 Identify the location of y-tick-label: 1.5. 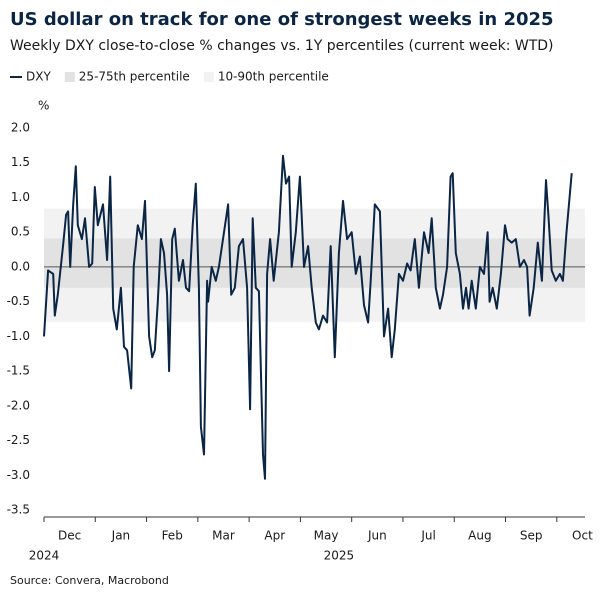
(20, 162).